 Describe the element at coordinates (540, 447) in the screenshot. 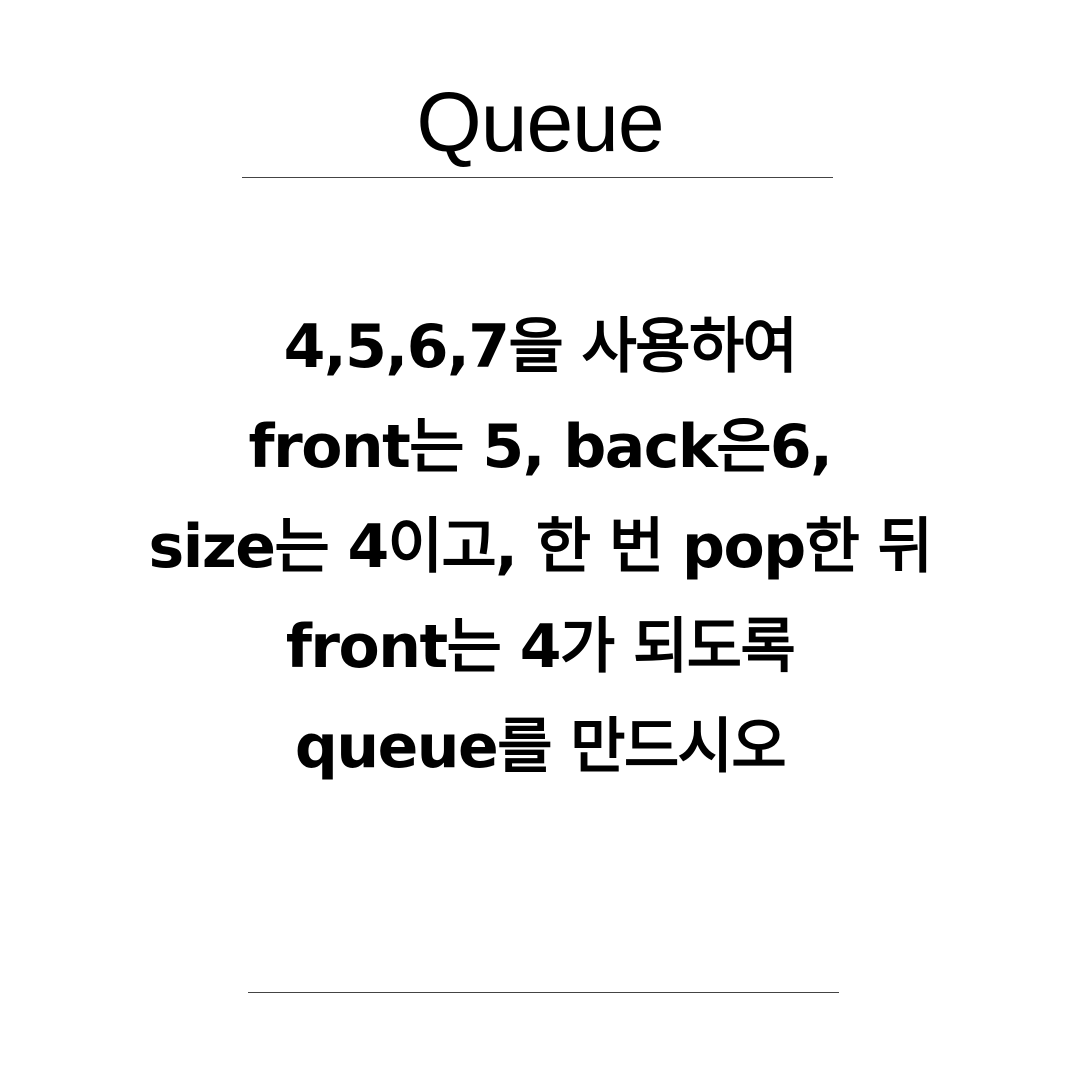

I see `question-line: front는 5, back은6,` at that location.